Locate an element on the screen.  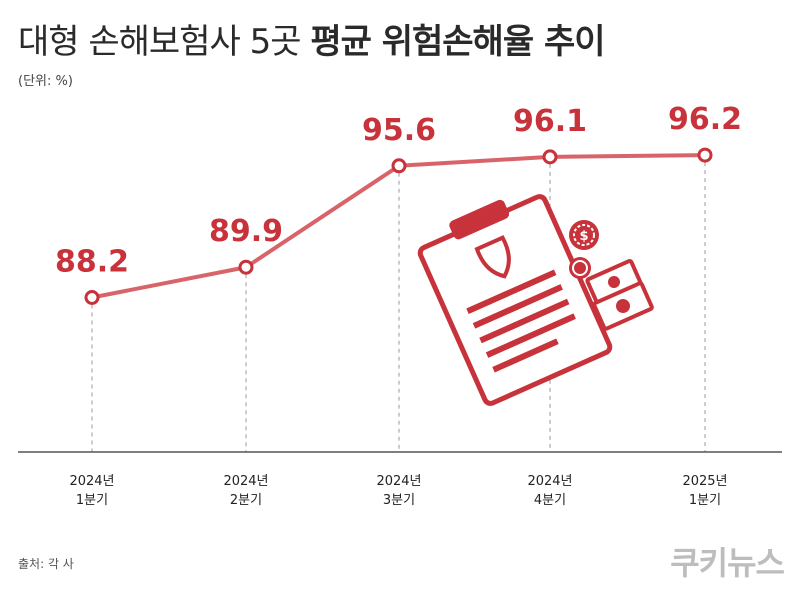
insurance-document-icon is located at coordinates (515, 300).